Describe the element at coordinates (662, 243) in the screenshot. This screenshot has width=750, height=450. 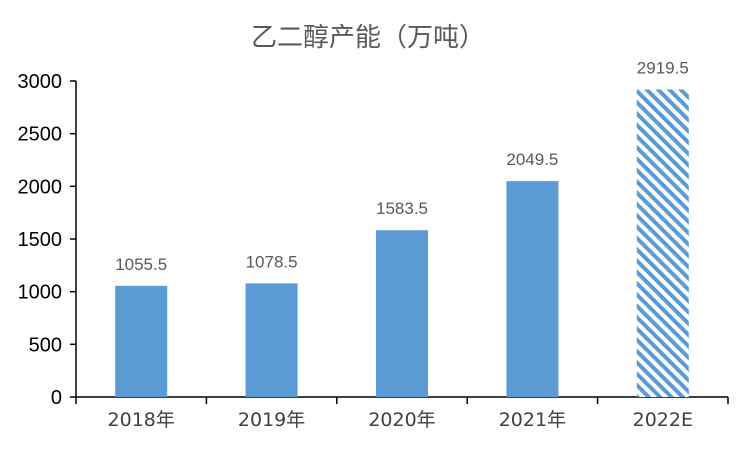
I see `bar-estimate` at that location.